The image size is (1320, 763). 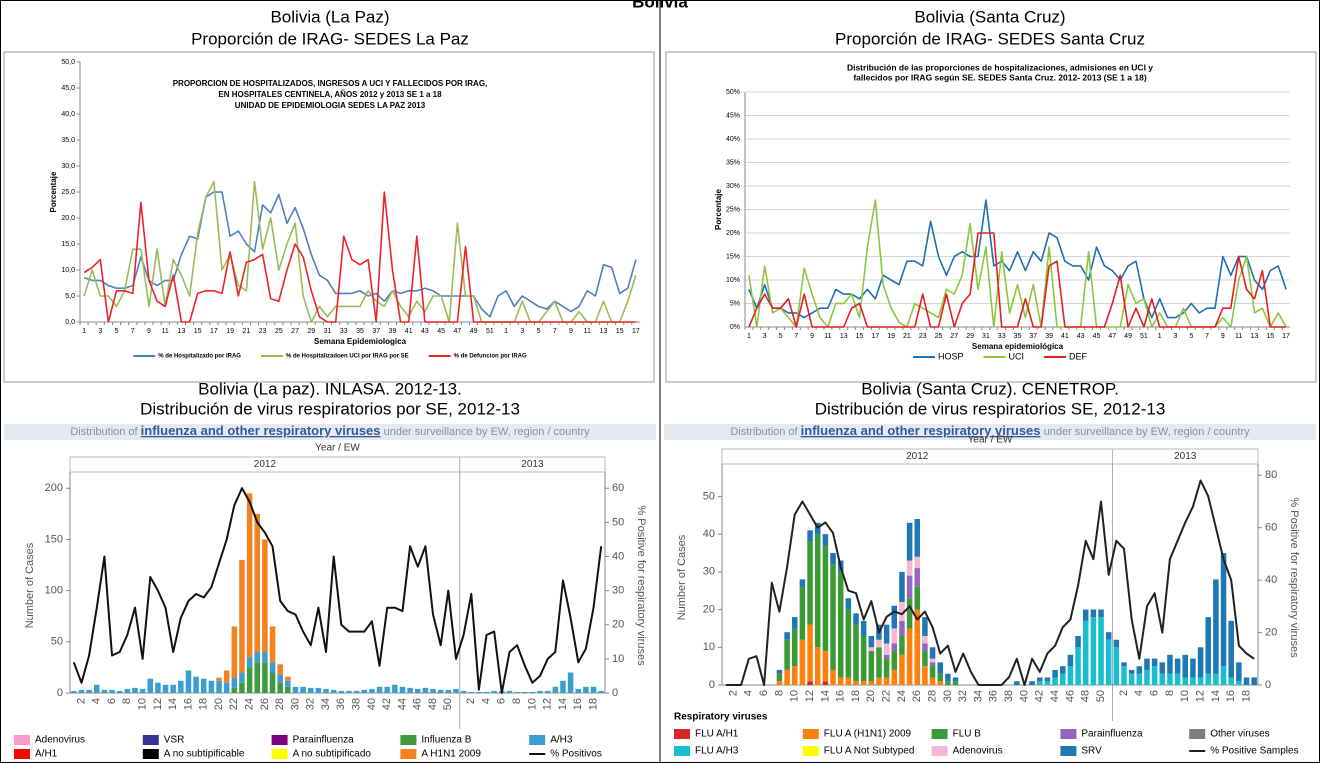 I want to click on series-line, so click(x=337, y=590).